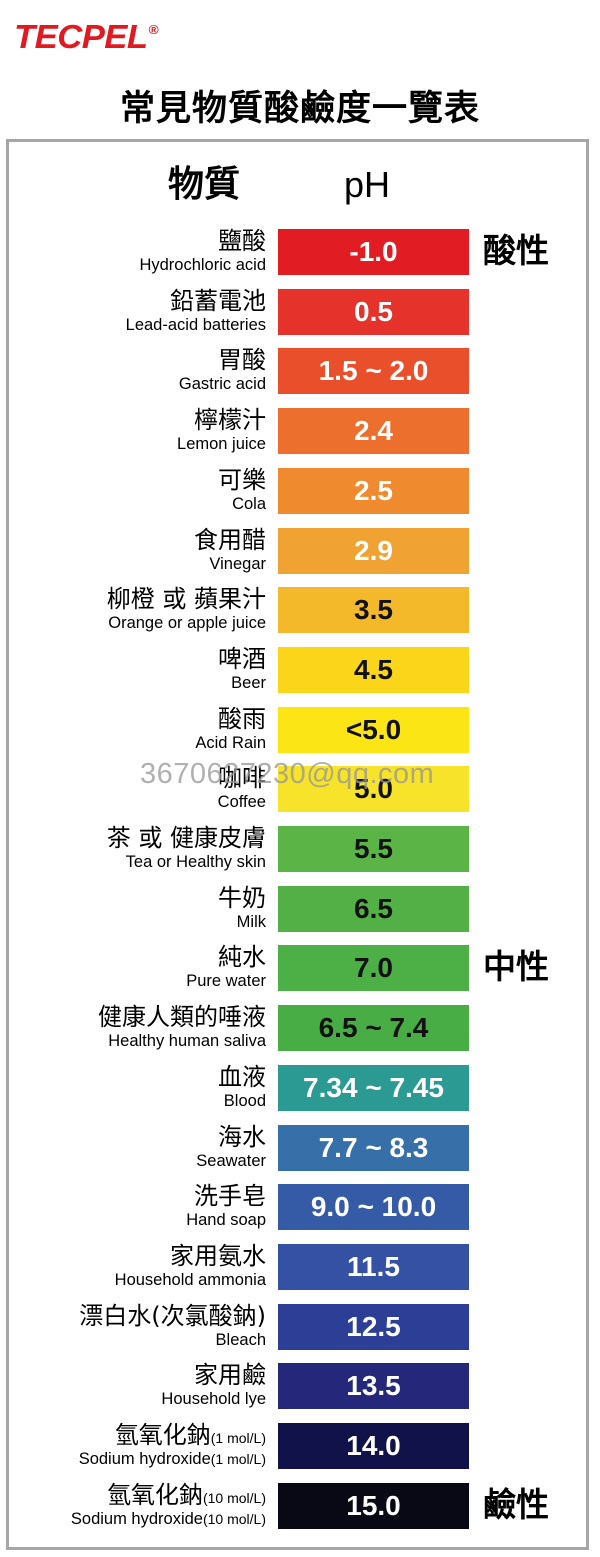 The width and height of the screenshot is (600, 1557). Describe the element at coordinates (242, 719) in the screenshot. I see `substance-name-zh: 酸雨` at that location.